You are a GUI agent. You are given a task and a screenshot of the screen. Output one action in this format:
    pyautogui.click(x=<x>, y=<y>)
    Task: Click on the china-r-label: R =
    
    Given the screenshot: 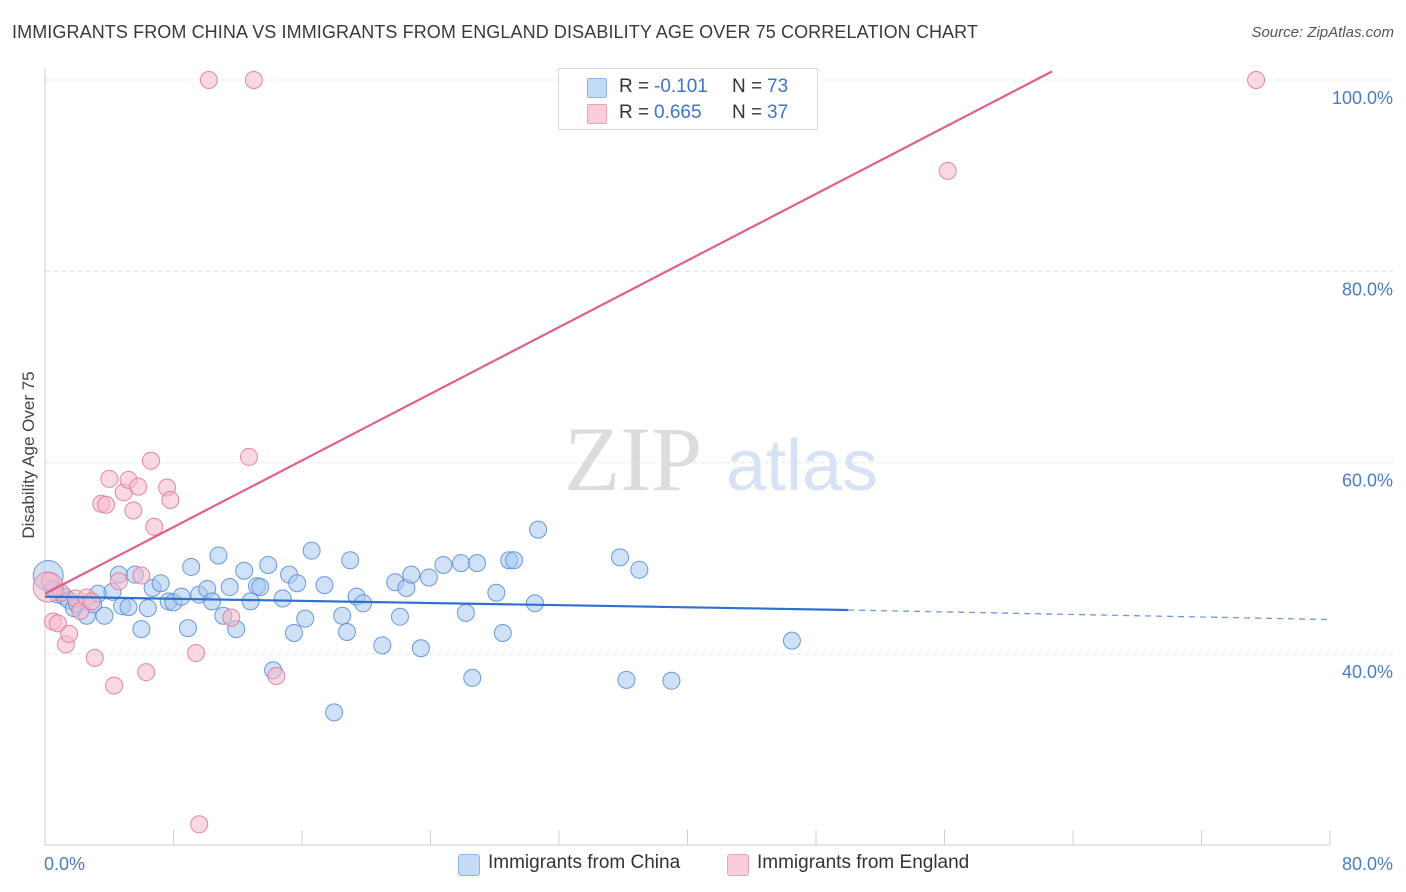 What is the action you would take?
    pyautogui.click(x=634, y=86)
    